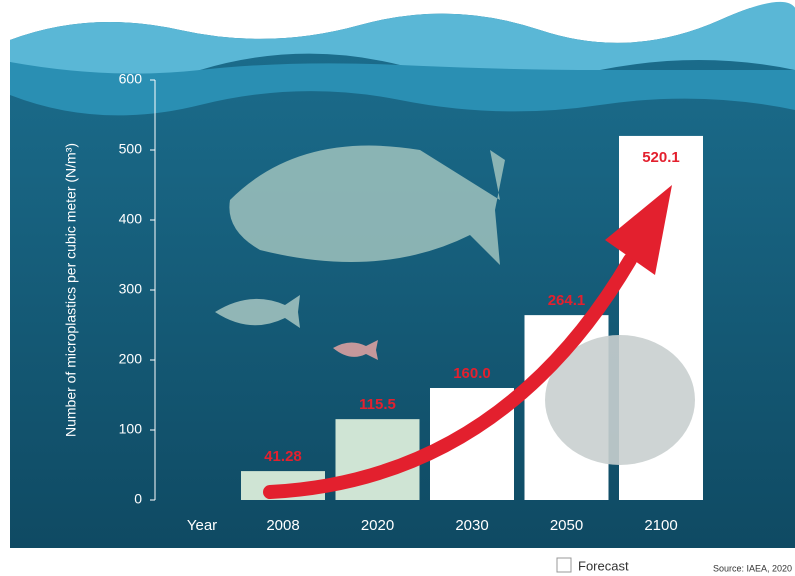 Image resolution: width=795 pixels, height=576 pixels. I want to click on value-label: 264.1, so click(567, 300).